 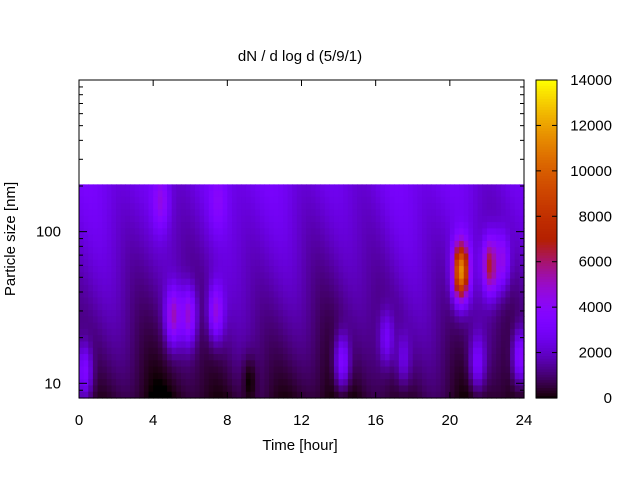 What do you see at coordinates (595, 216) in the screenshot?
I see `colorbar-tick-label: 8000` at bounding box center [595, 216].